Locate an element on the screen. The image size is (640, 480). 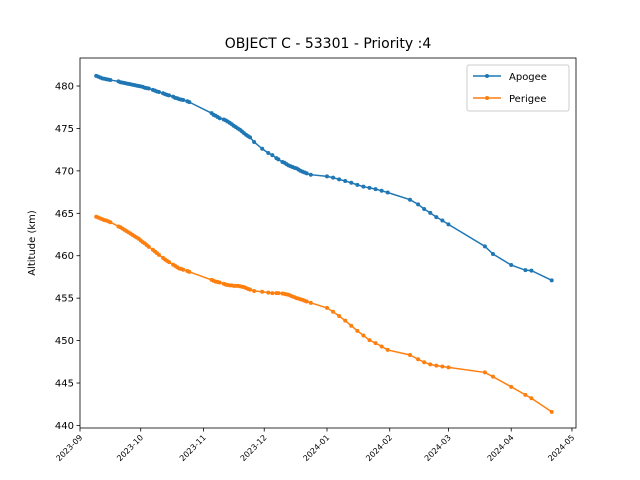
y-tick-label: 460 is located at coordinates (64, 256).